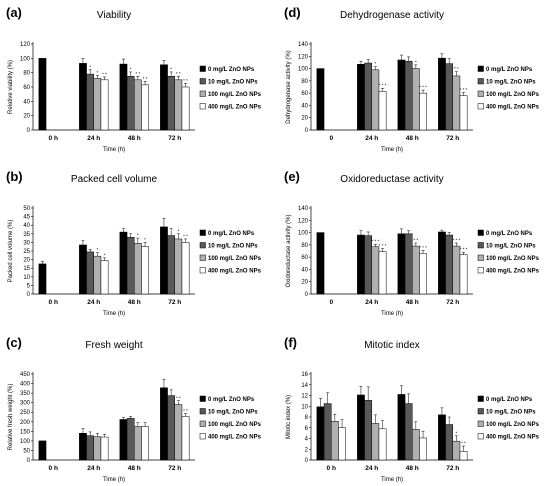 The image size is (550, 486). Describe the element at coordinates (114, 179) in the screenshot. I see `chart-title: Packed cell volume` at that location.